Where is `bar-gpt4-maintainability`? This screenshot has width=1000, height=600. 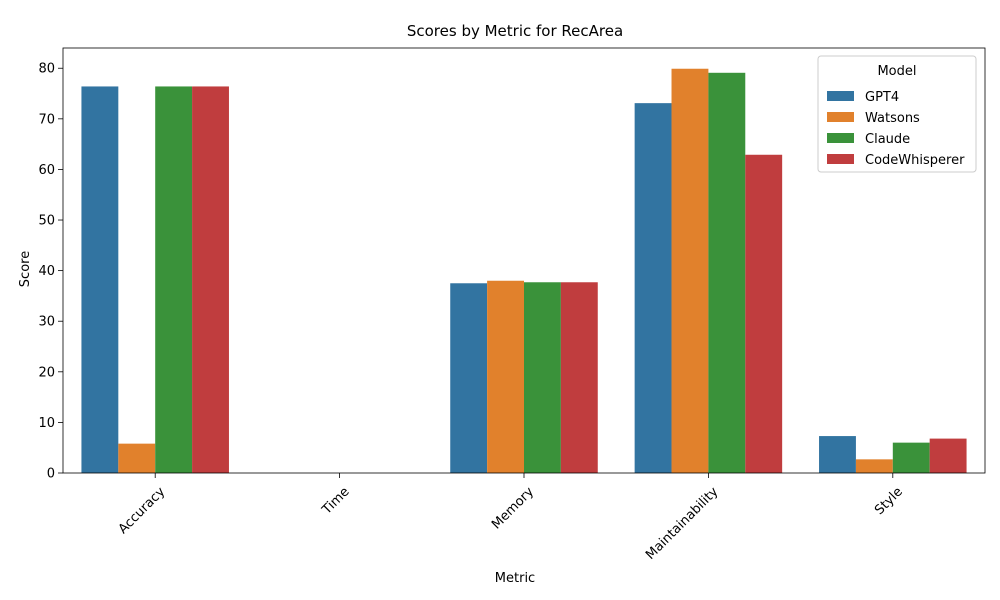 bar-gpt4-maintainability is located at coordinates (653, 288).